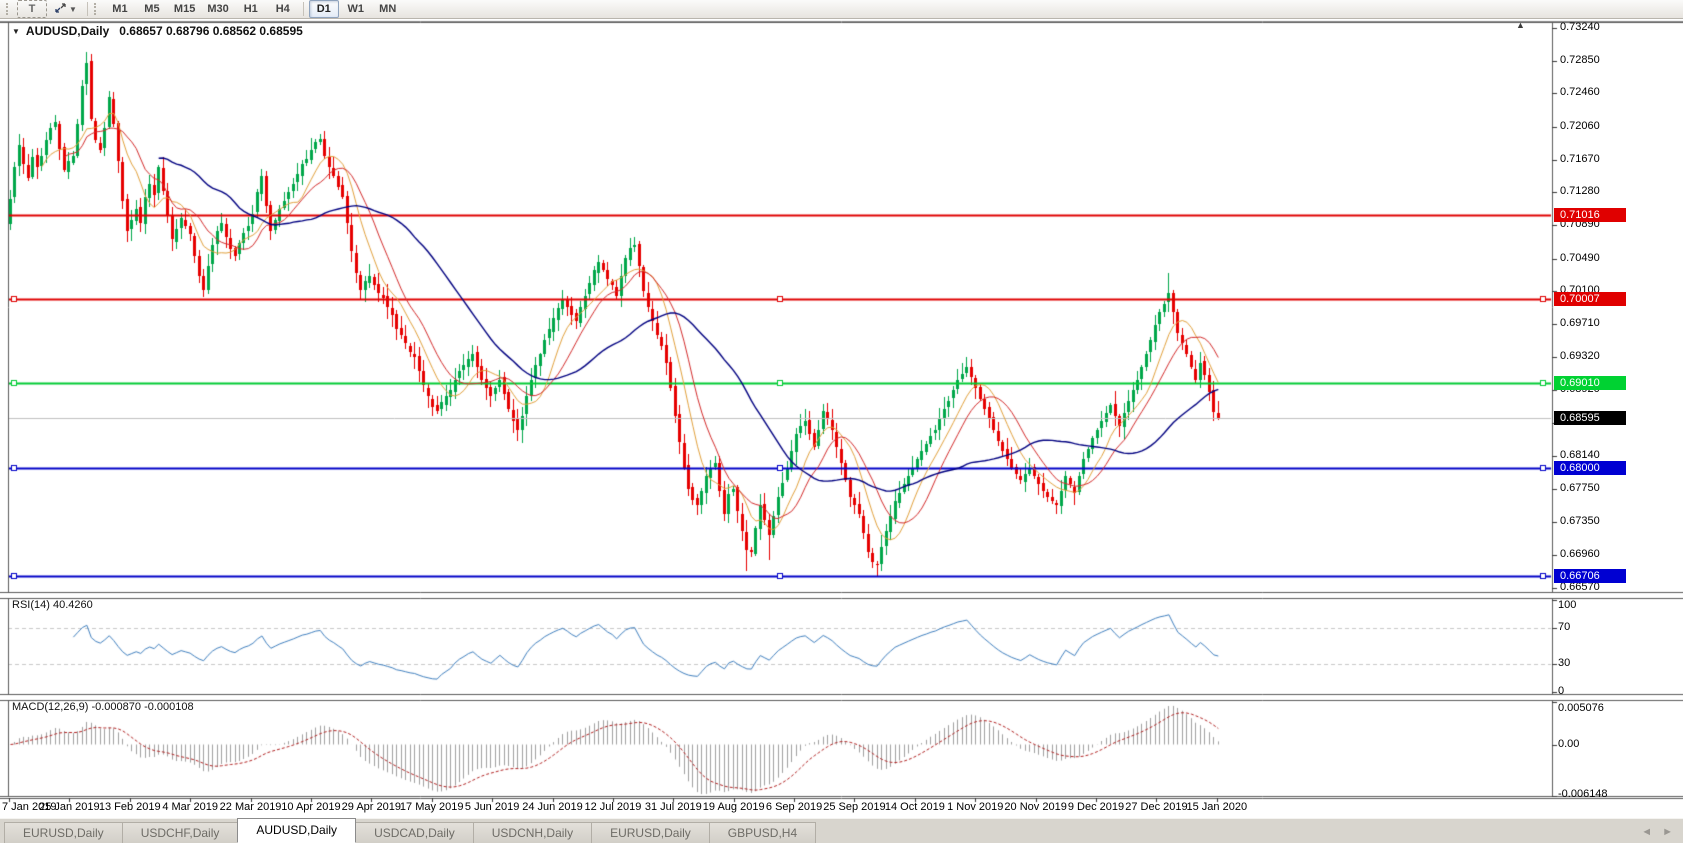 This screenshot has width=1683, height=843. Describe the element at coordinates (60, 9) in the screenshot. I see `cursor-arrows-icon` at that location.